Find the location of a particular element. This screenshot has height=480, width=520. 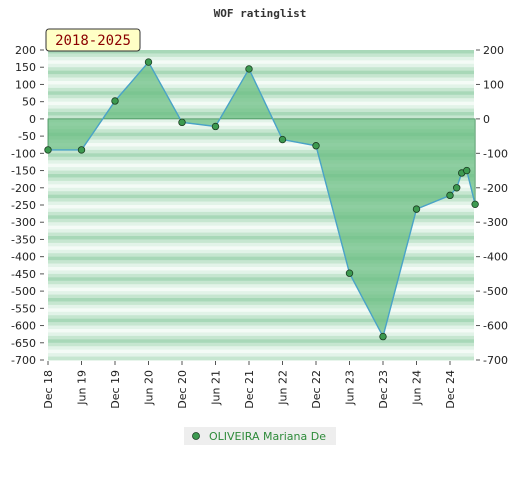

y-tick-label-right: -400 is located at coordinates (495, 257).